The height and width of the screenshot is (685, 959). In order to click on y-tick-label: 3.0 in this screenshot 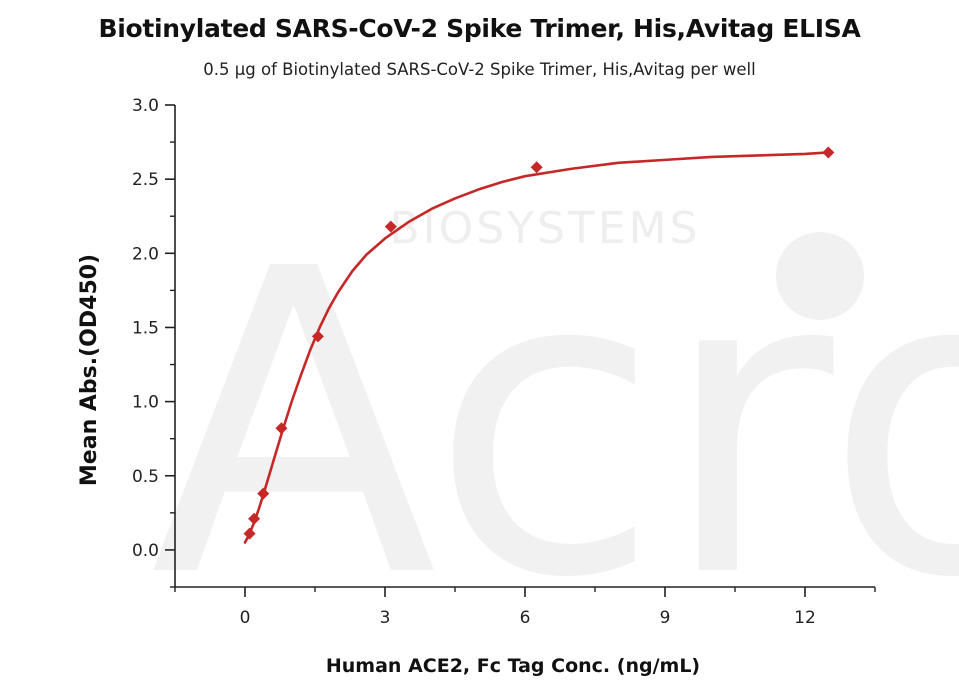, I will do `click(145, 106)`.